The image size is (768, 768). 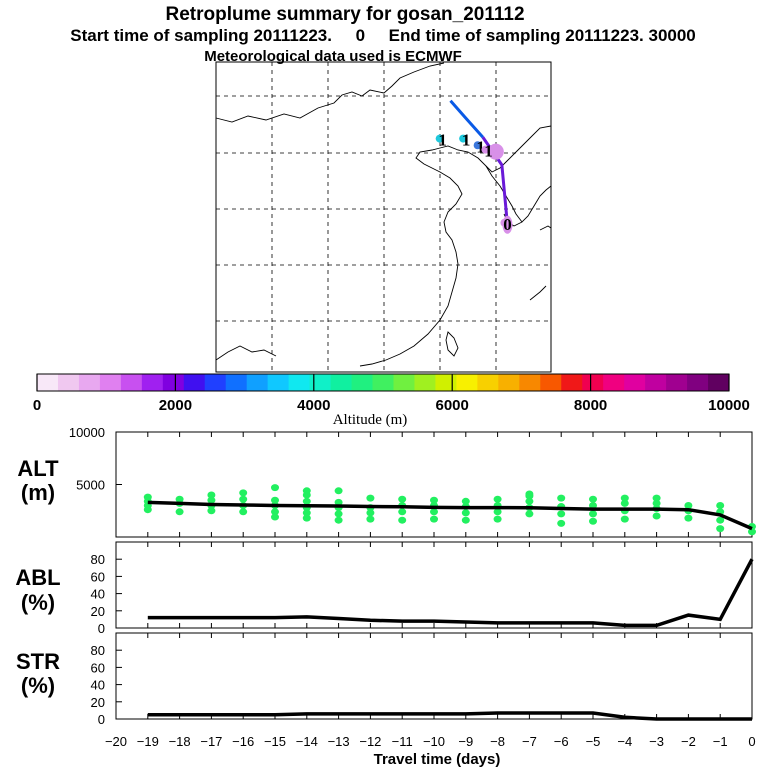 I want to click on x-tick-label: −17, so click(x=211, y=741).